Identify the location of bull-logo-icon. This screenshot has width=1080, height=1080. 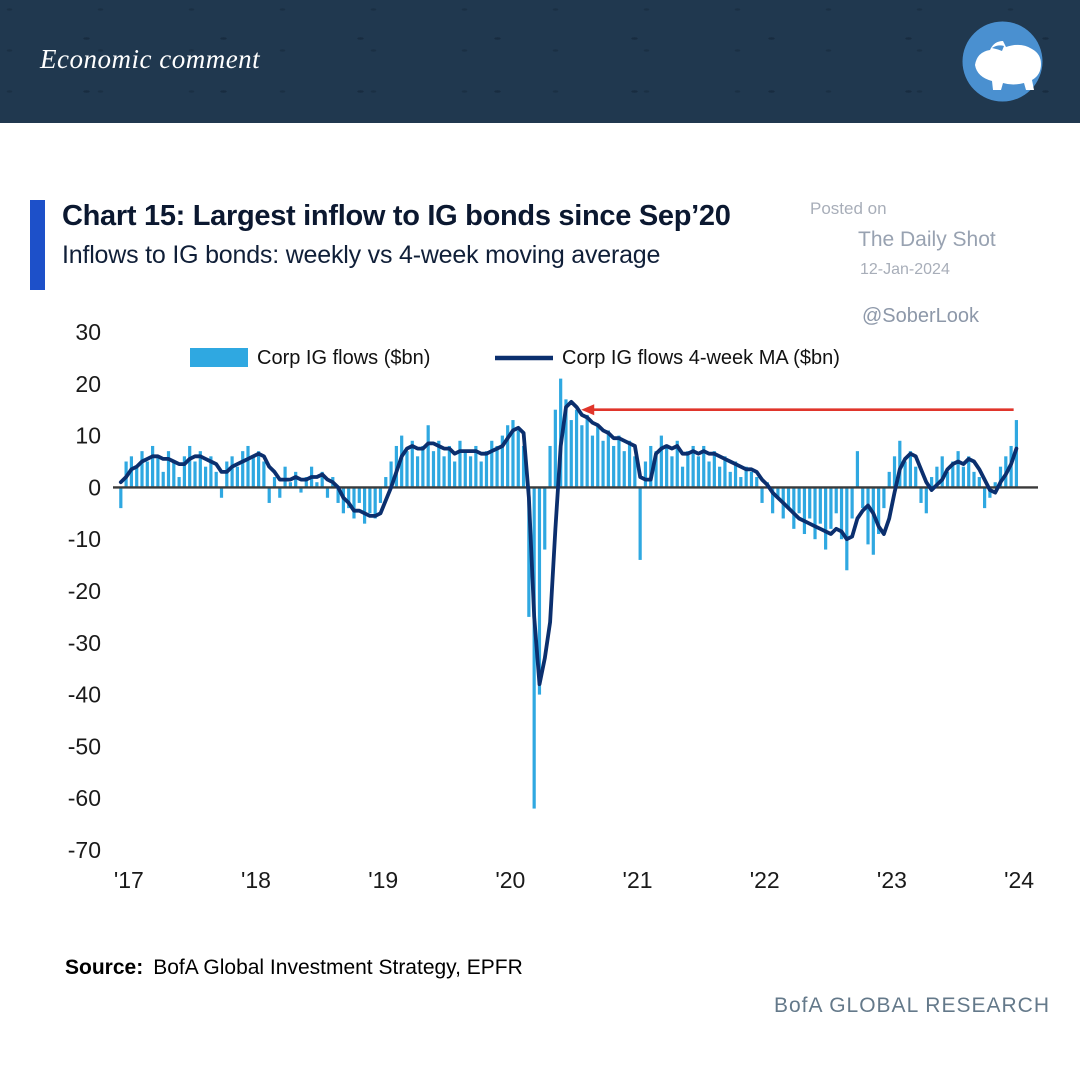
(1002, 61).